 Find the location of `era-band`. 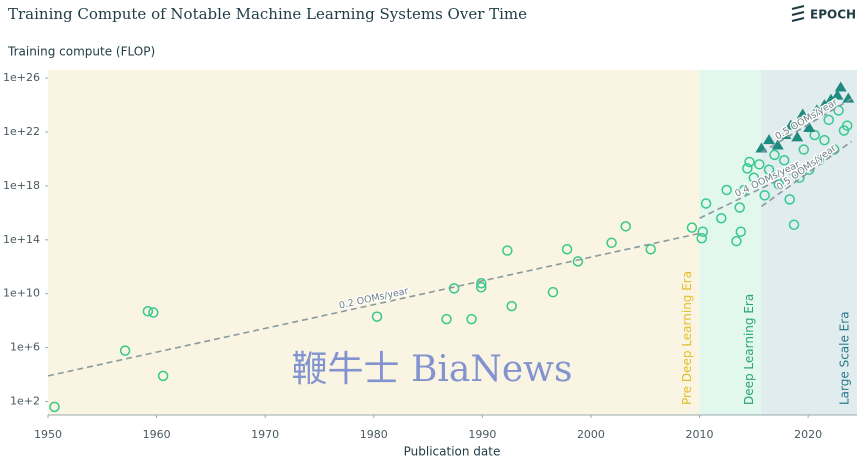

era-band is located at coordinates (730, 242).